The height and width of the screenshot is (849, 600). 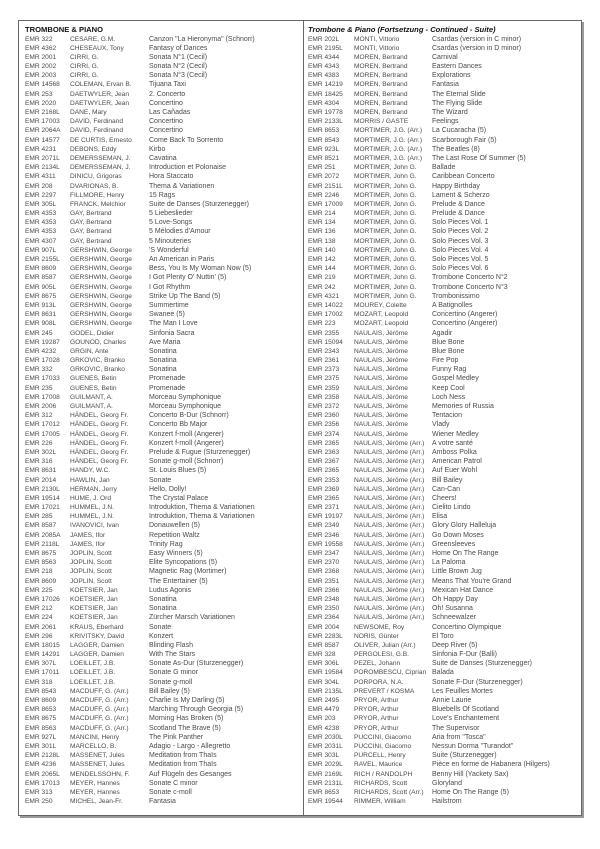 I want to click on catalog-row: EMR 2375 NAULAIS, Jérôme Gospel Medley, so click(x=442, y=378).